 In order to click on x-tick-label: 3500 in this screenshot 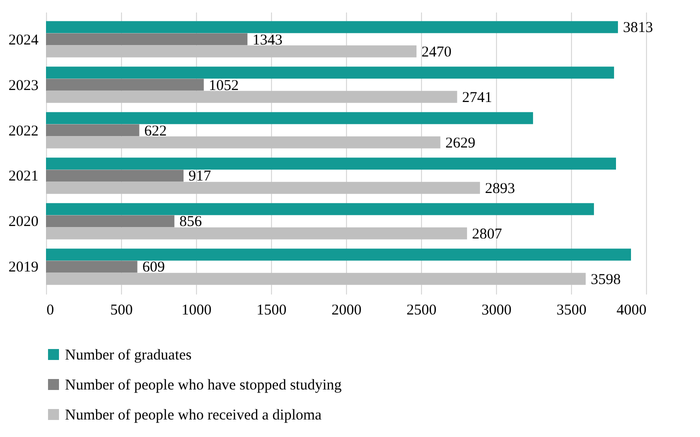, I will do `click(571, 310)`.